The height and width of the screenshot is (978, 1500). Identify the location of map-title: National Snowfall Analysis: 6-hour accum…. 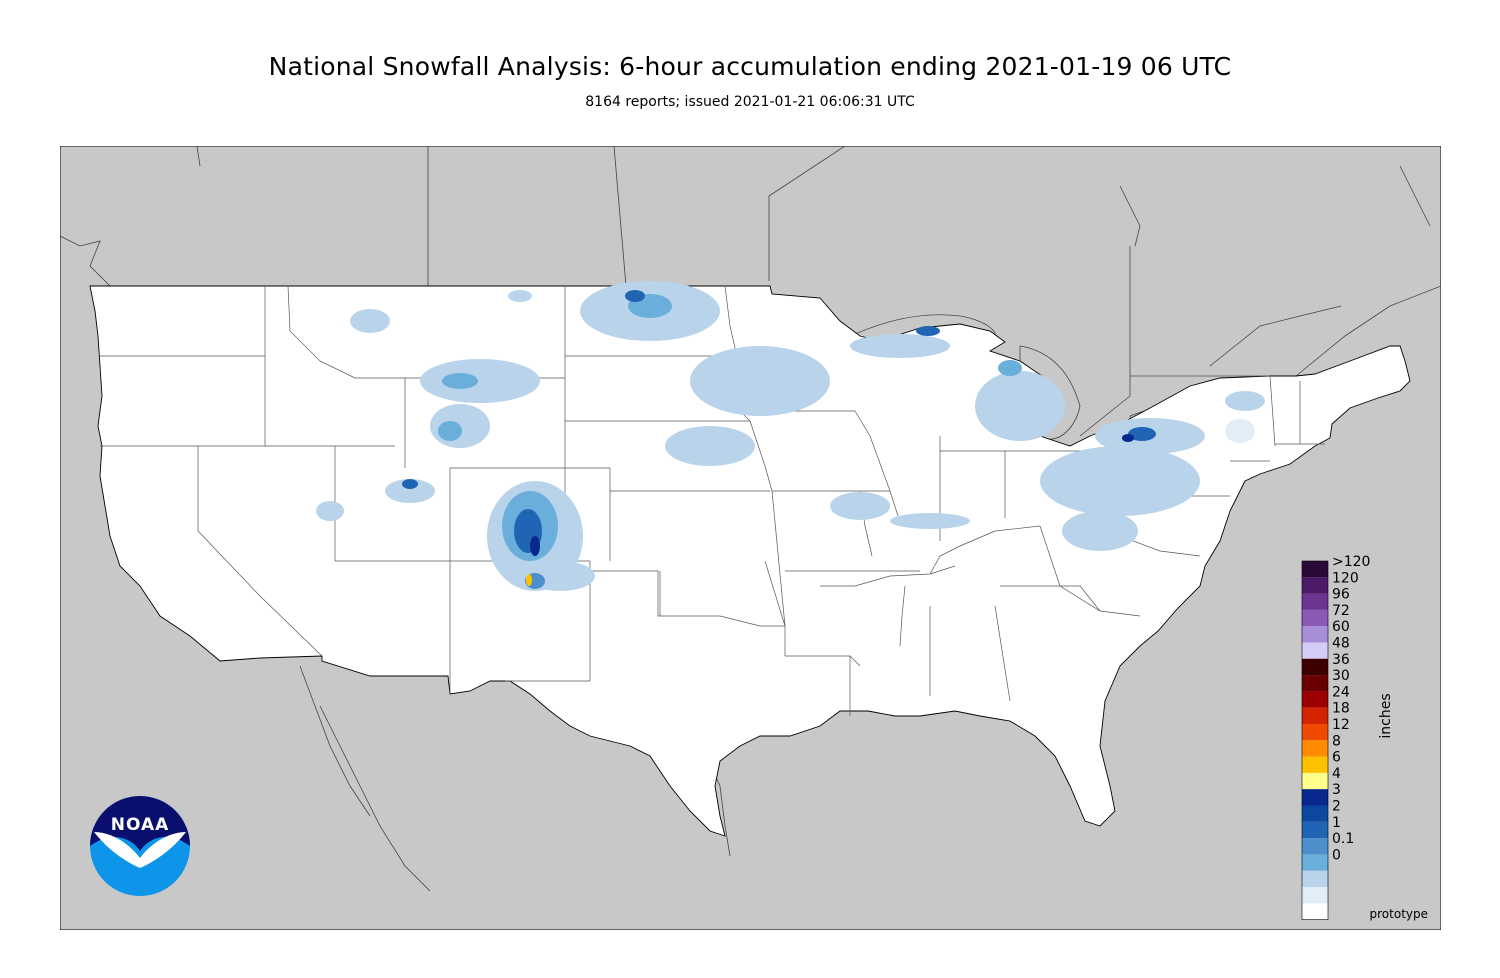
(750, 66).